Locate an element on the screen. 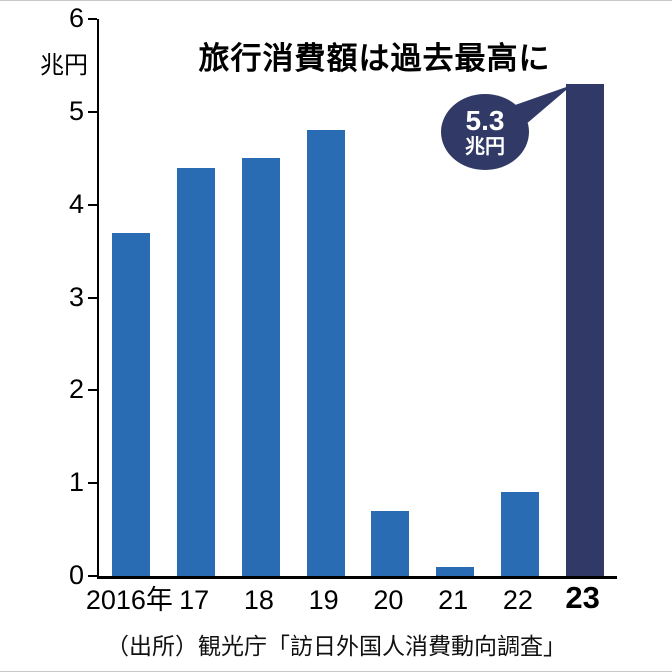 Image resolution: width=672 pixels, height=672 pixels. y-tick-label: 5 is located at coordinates (76, 110).